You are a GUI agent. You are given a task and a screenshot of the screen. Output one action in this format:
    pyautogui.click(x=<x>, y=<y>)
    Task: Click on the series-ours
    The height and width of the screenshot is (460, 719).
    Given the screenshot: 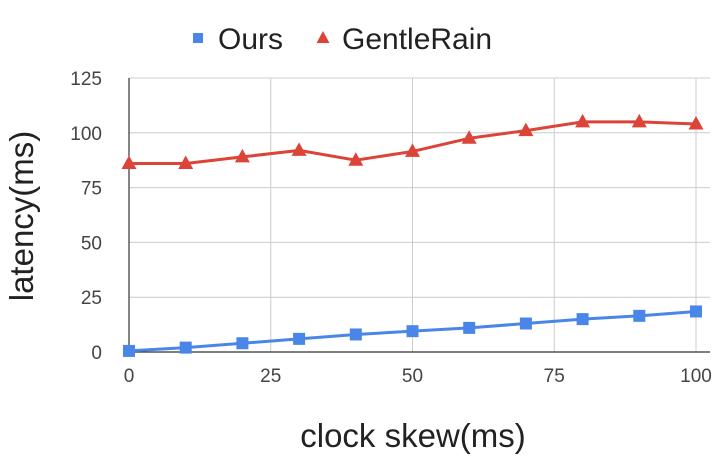 What is the action you would take?
    pyautogui.click(x=412, y=331)
    